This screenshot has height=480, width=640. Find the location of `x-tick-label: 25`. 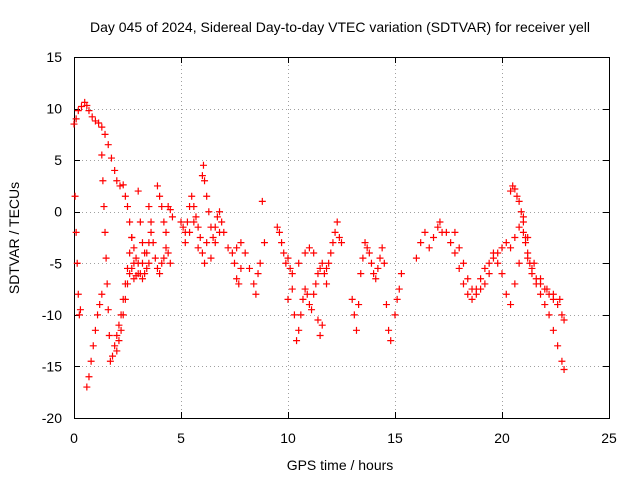

x-tick-label: 25 is located at coordinates (609, 438).